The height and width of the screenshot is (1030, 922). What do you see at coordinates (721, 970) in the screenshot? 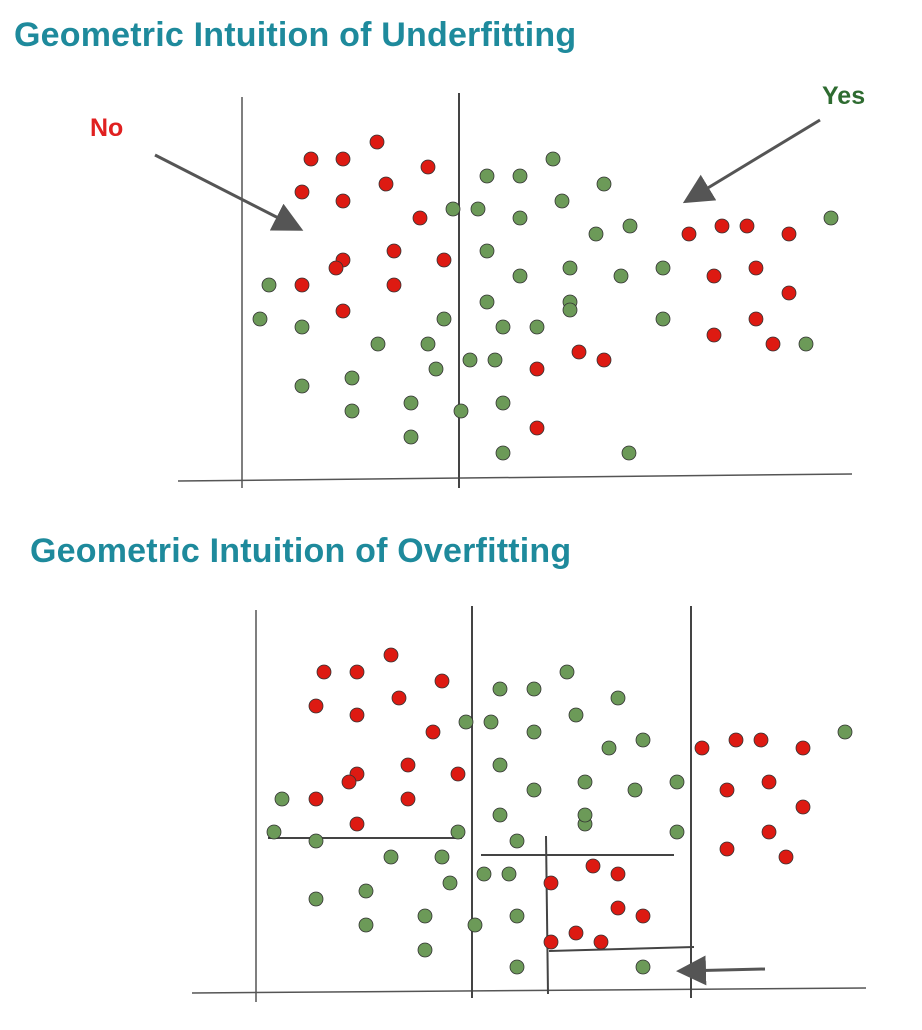
I see `overfit-region-arrow` at bounding box center [721, 970].